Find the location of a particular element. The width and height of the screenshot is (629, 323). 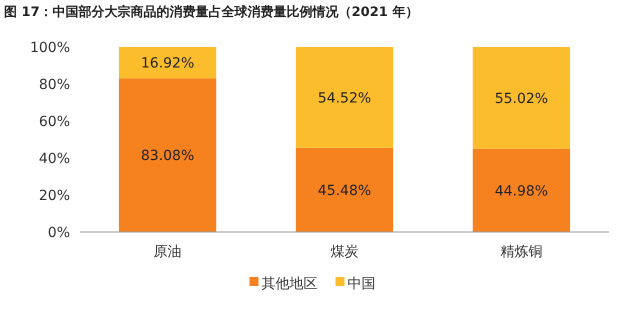

y-tick-label: 80% is located at coordinates (54, 84).